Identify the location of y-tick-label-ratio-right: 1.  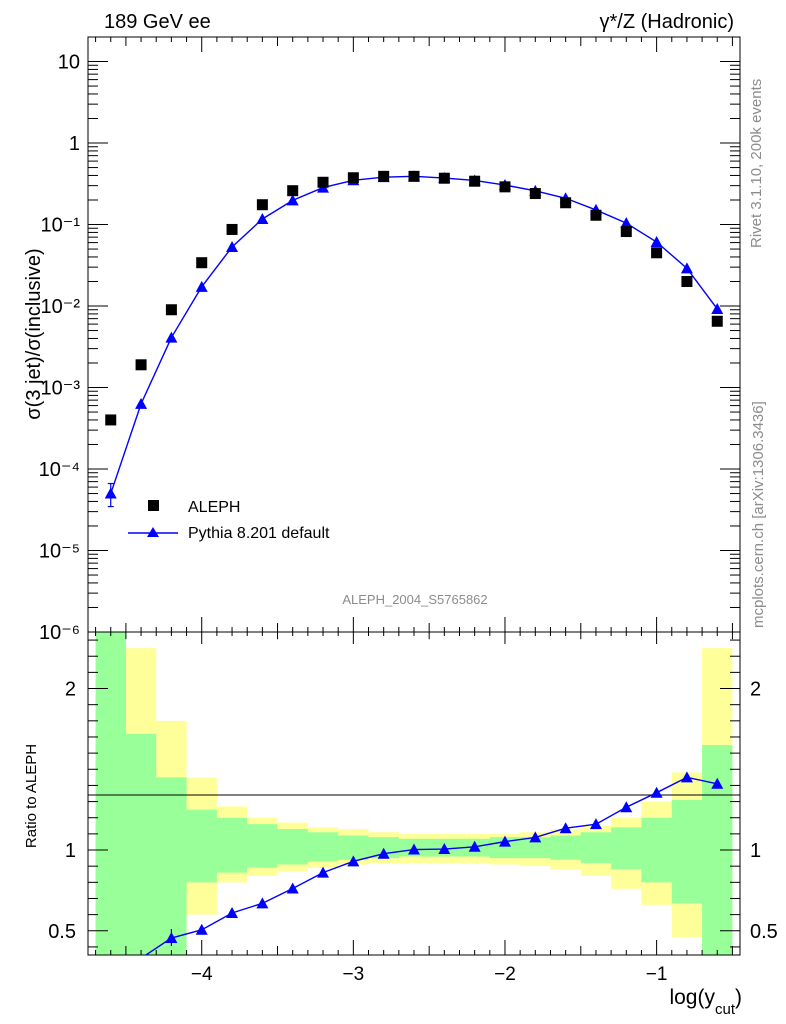
(755, 851).